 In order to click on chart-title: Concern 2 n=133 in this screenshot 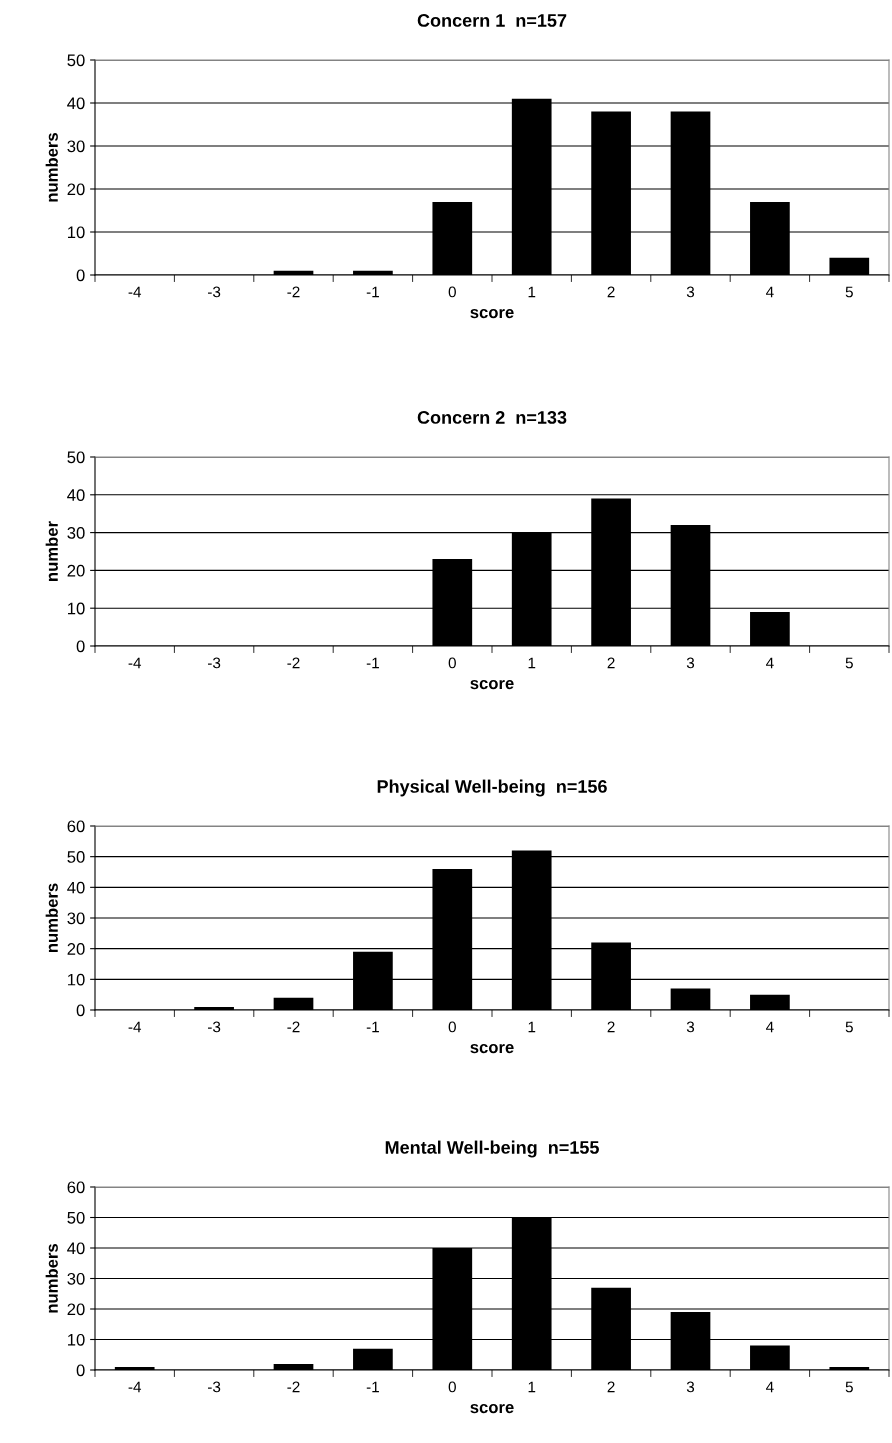, I will do `click(492, 417)`.